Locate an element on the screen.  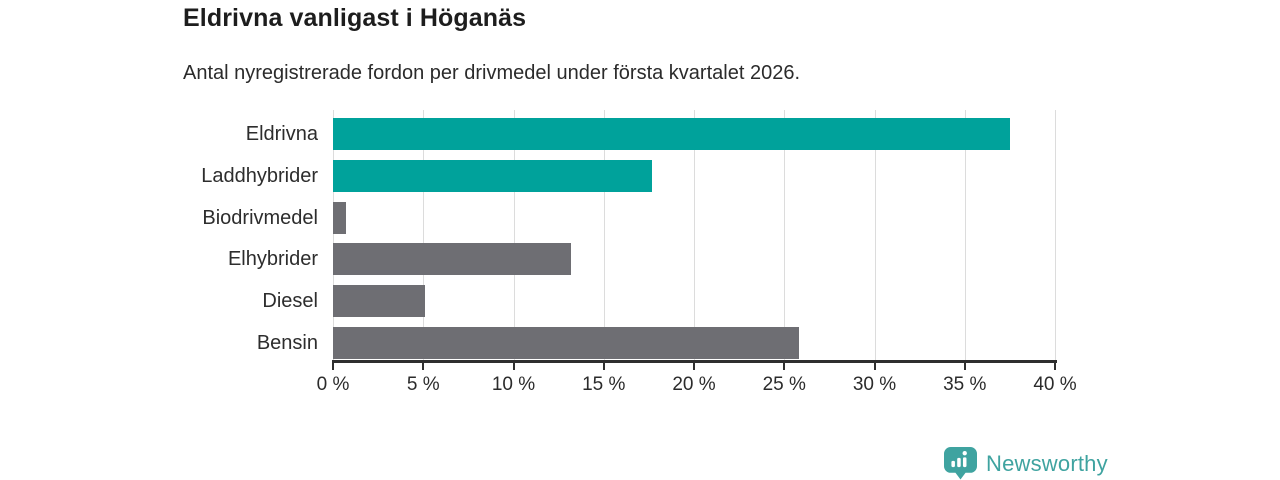
category-label-eldrivna: Eldrivna is located at coordinates (281, 134).